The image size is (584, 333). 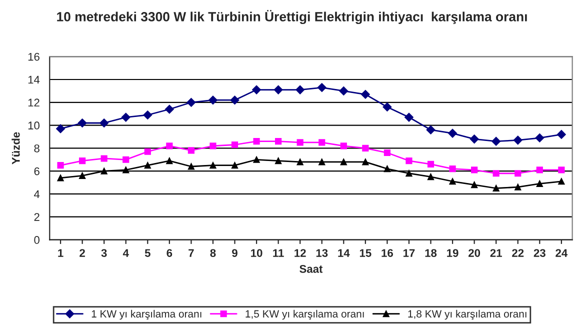 What do you see at coordinates (147, 253) in the screenshot?
I see `x-tick-label: 5` at bounding box center [147, 253].